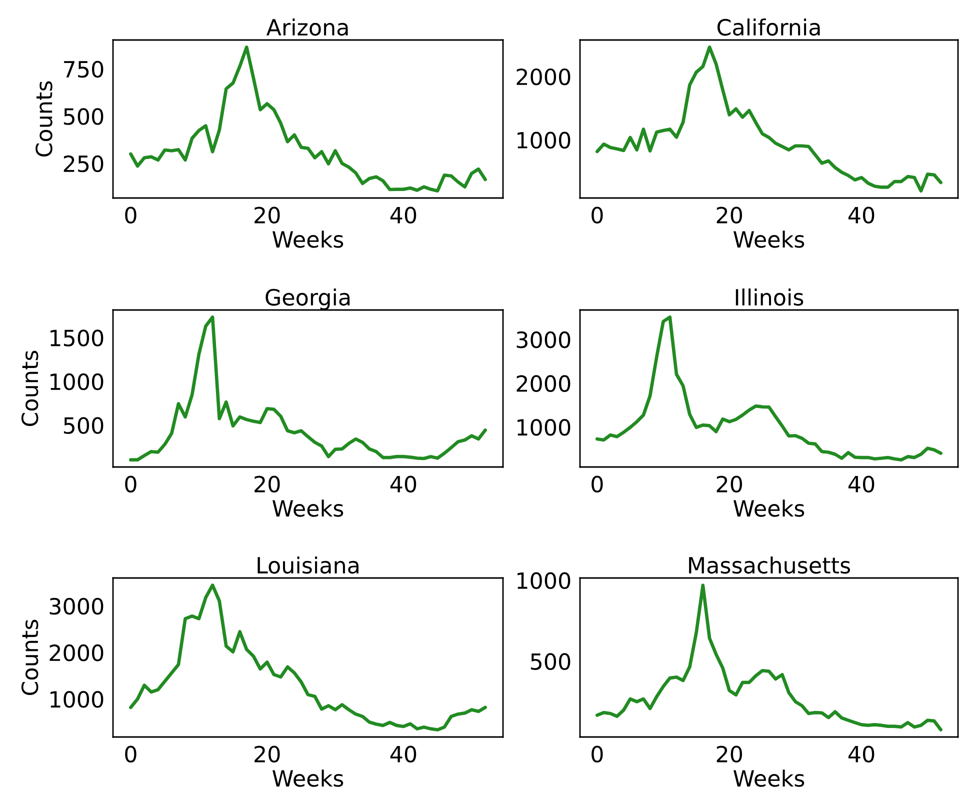  I want to click on chart-title: Massachusetts, so click(769, 565).